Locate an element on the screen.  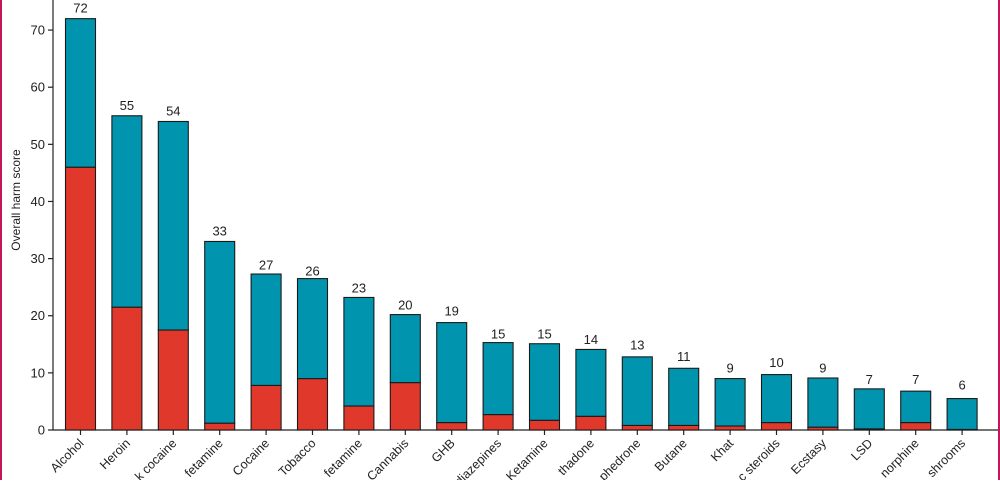
x-tick-label: Cocaine is located at coordinates (251, 457).